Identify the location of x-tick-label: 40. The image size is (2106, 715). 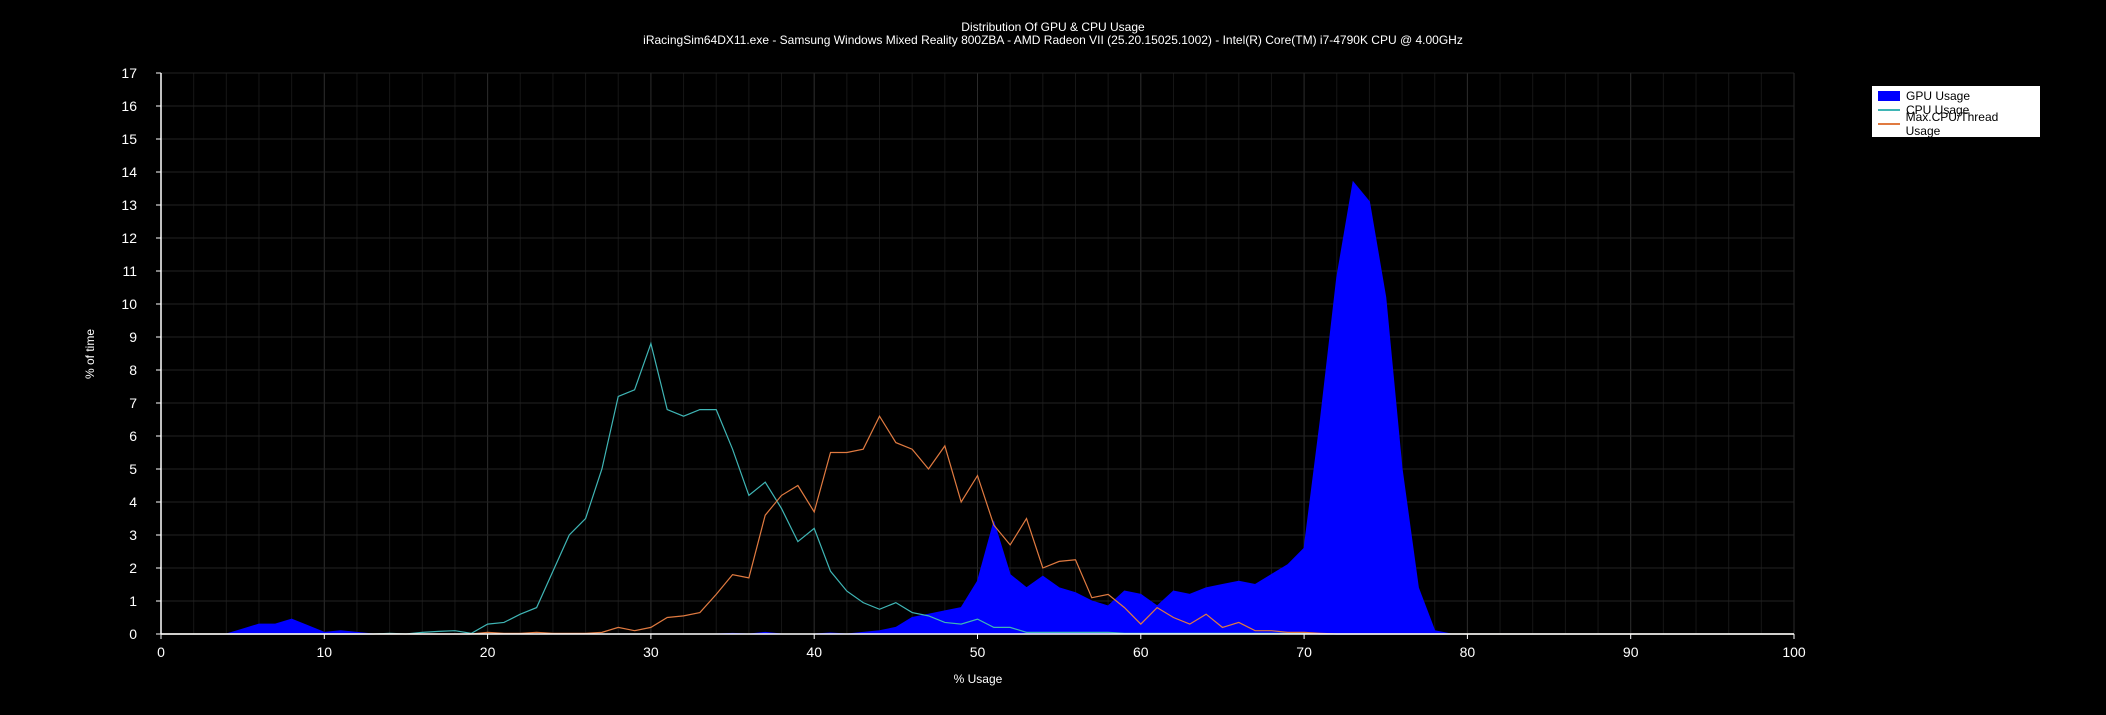
(814, 652).